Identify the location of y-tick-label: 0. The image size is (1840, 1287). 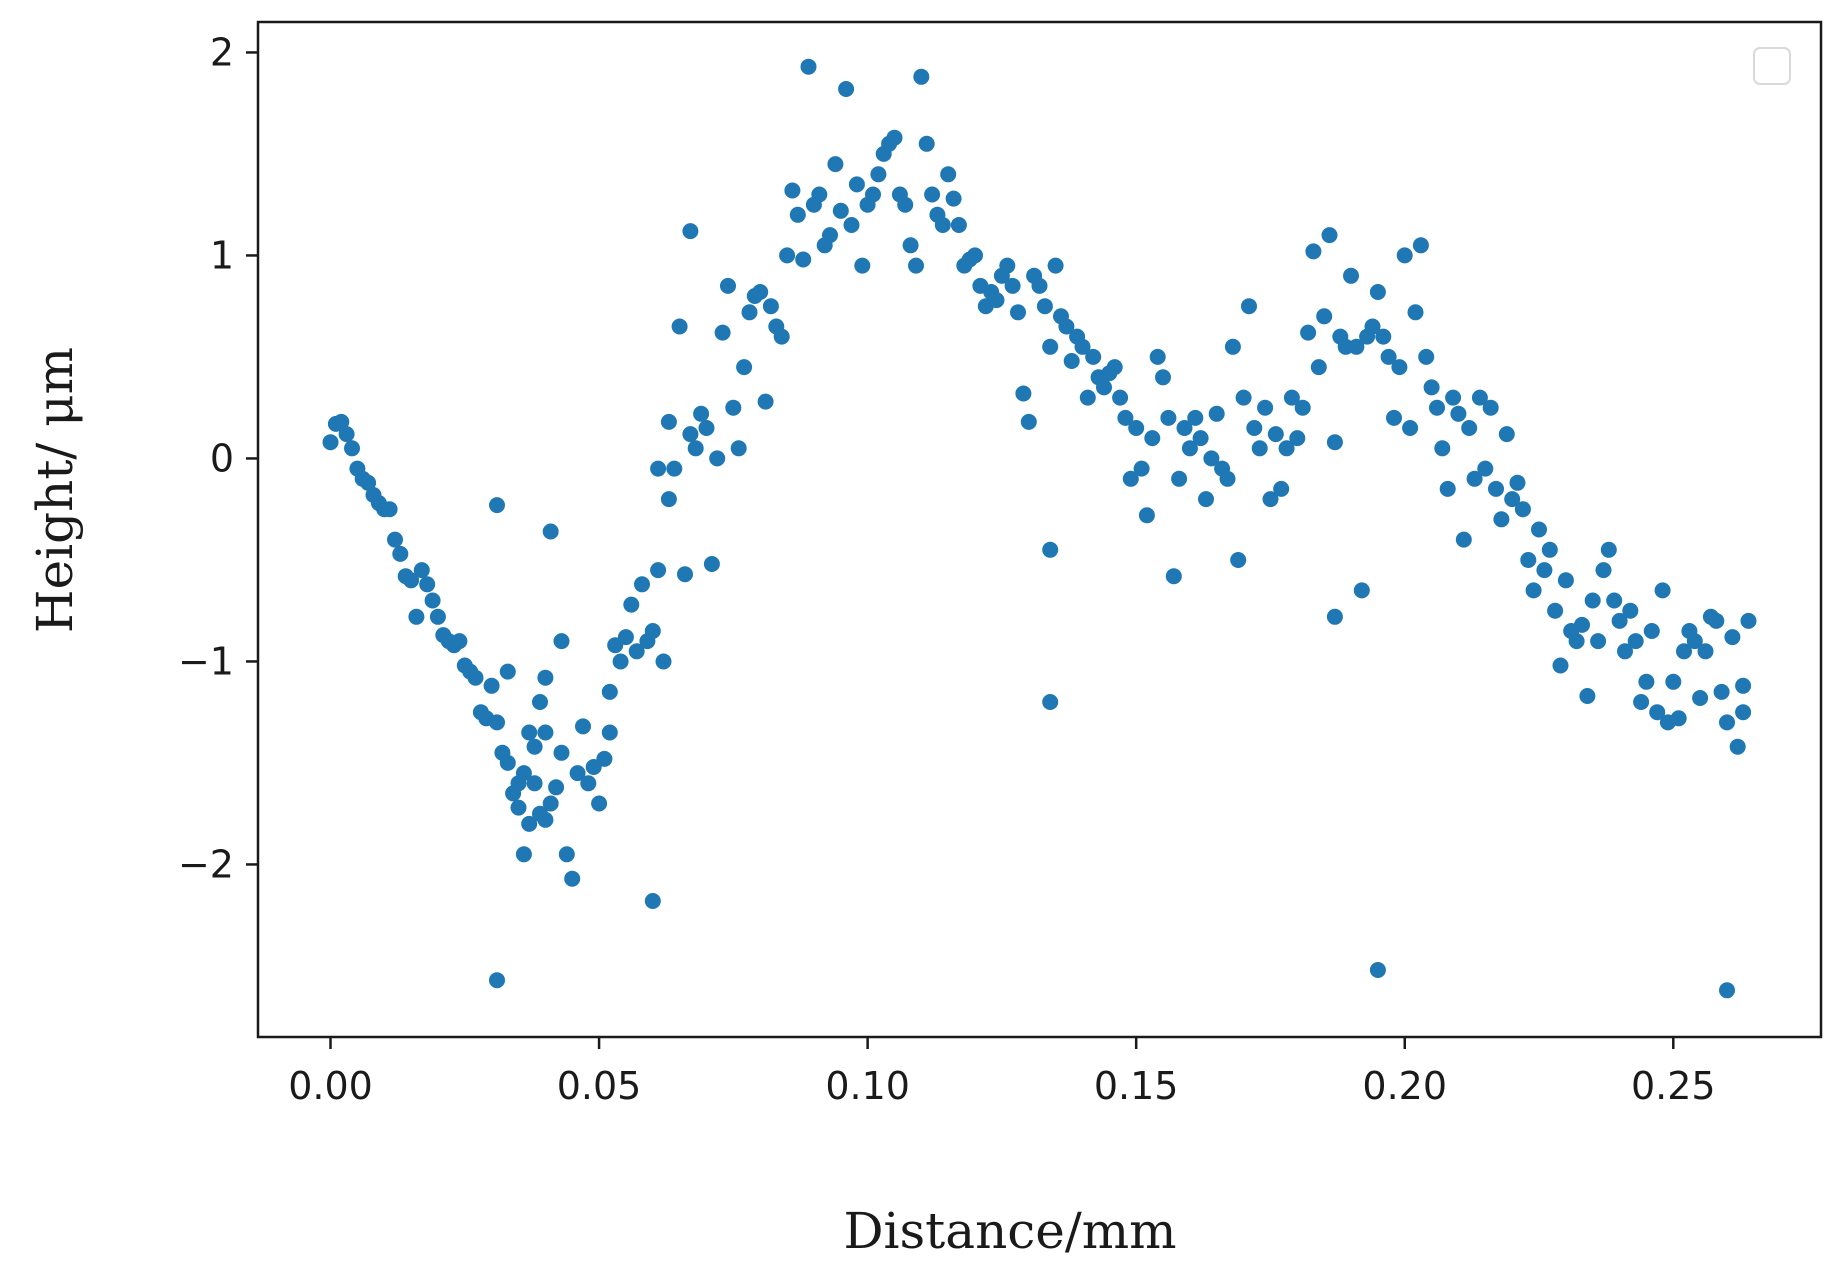
(222, 458).